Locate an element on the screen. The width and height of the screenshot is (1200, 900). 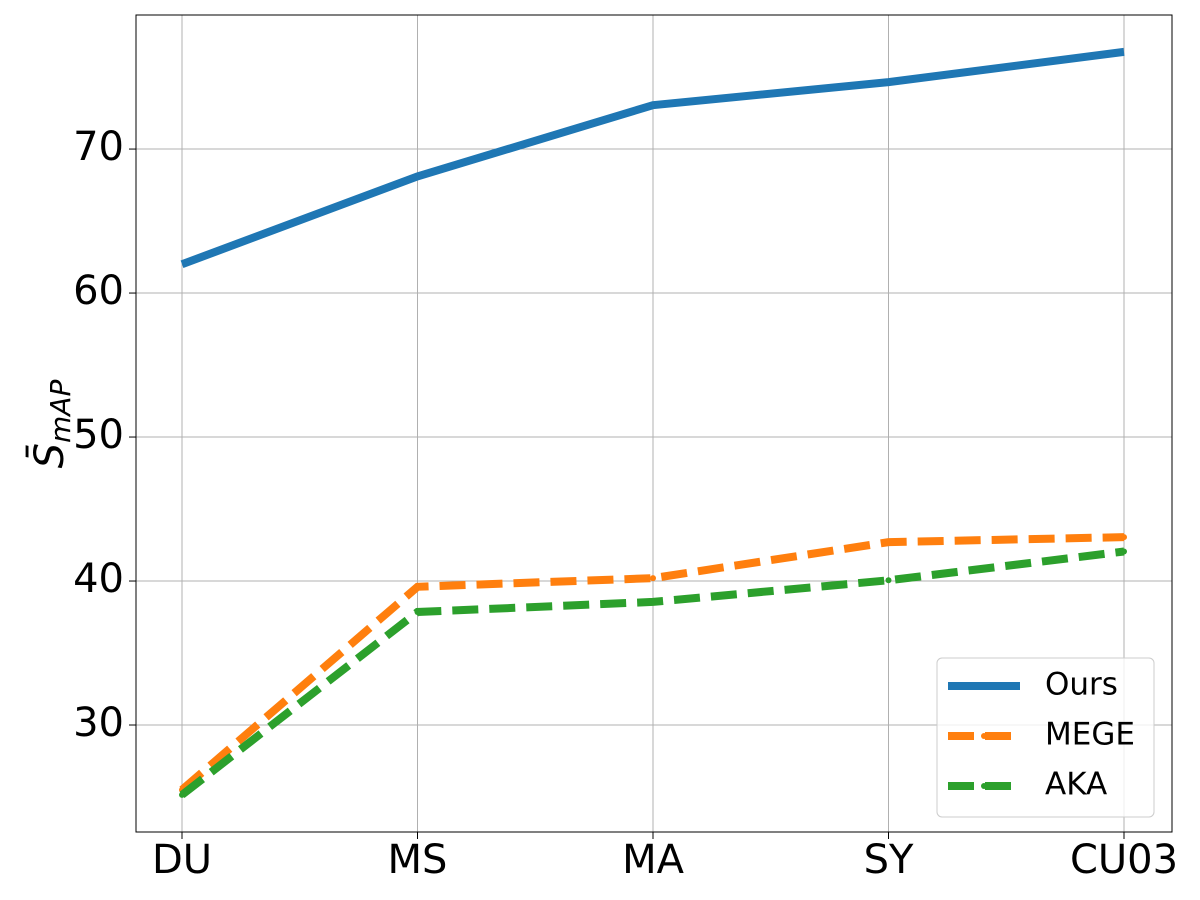
legend-box is located at coordinates (1045, 737).